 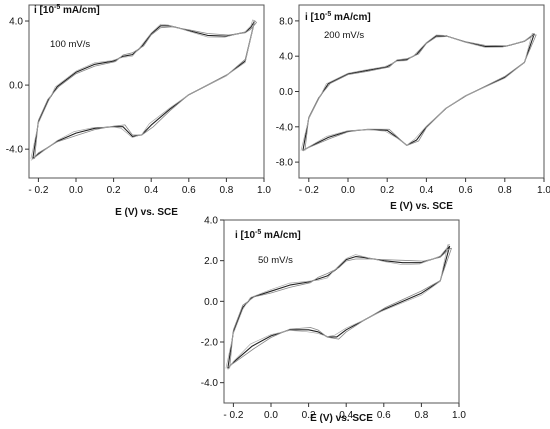 I want to click on y-tick-label: -2.0, so click(x=210, y=343).